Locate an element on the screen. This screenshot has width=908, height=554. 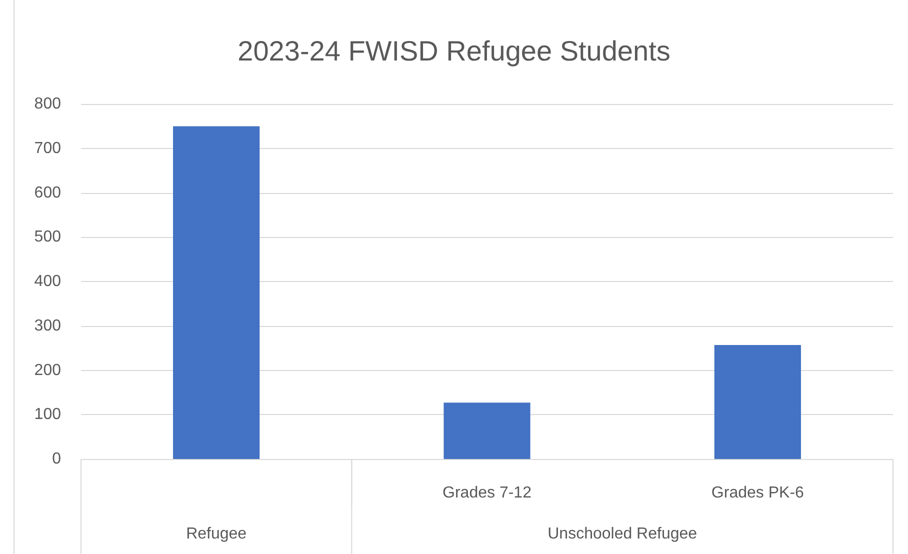
y-tick-label: 100 is located at coordinates (48, 415).